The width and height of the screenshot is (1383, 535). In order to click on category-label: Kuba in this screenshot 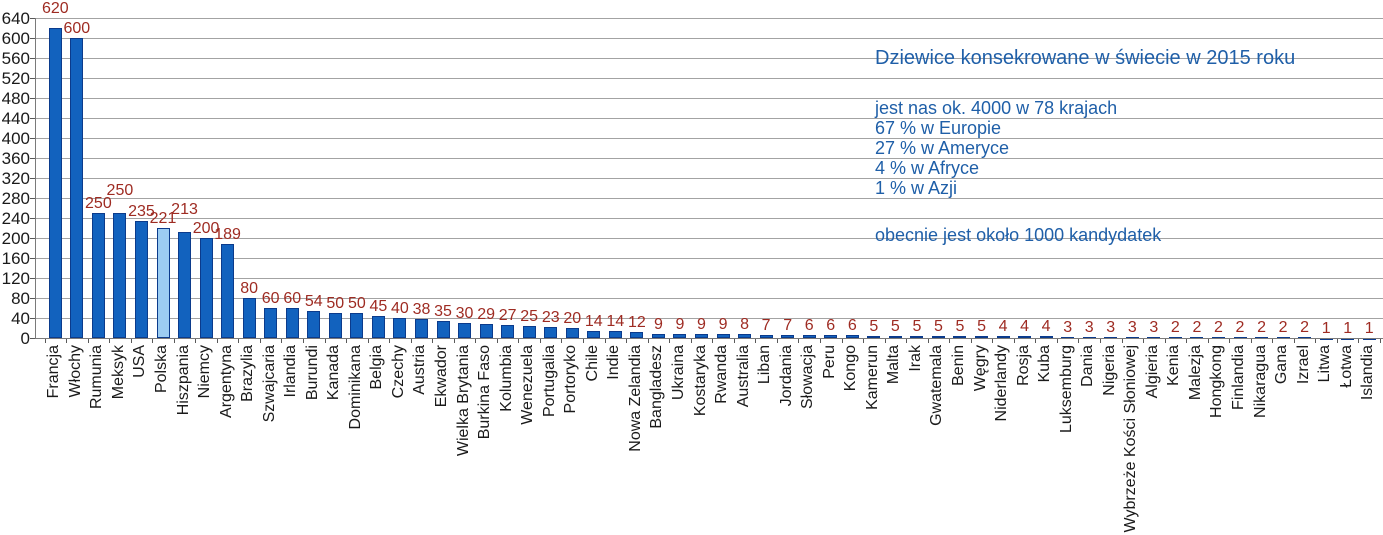, I will do `click(1045, 364)`.